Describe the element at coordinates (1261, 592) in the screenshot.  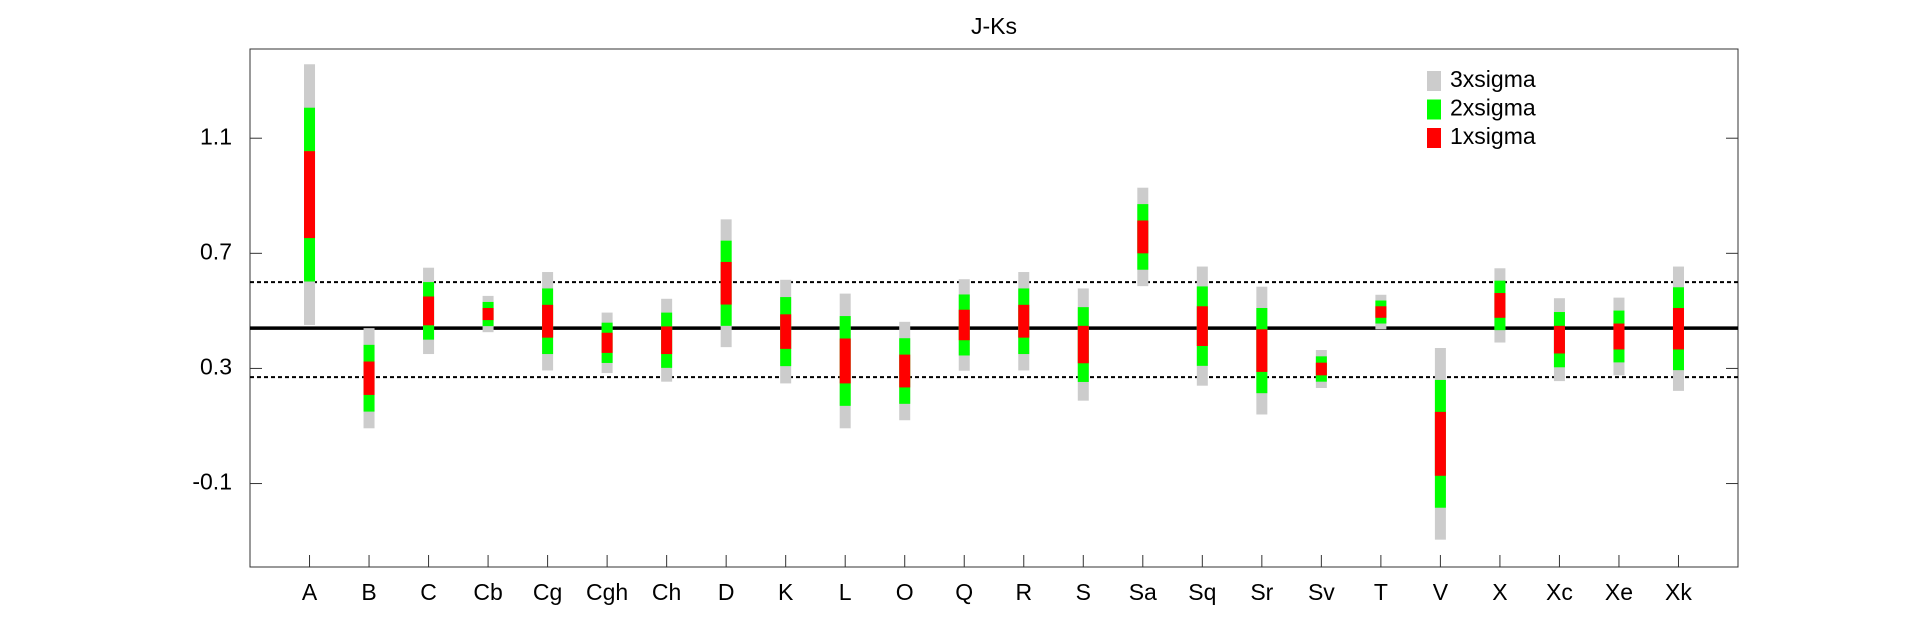
I see `x-tick-label: Sr` at that location.